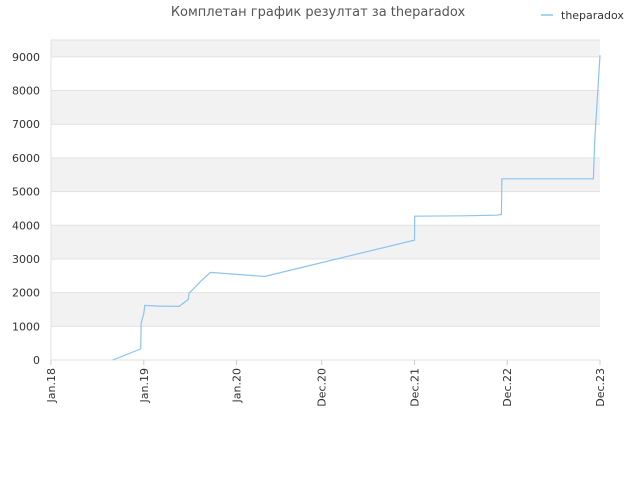  Describe the element at coordinates (26, 192) in the screenshot. I see `y-tick-label: 5000` at that location.